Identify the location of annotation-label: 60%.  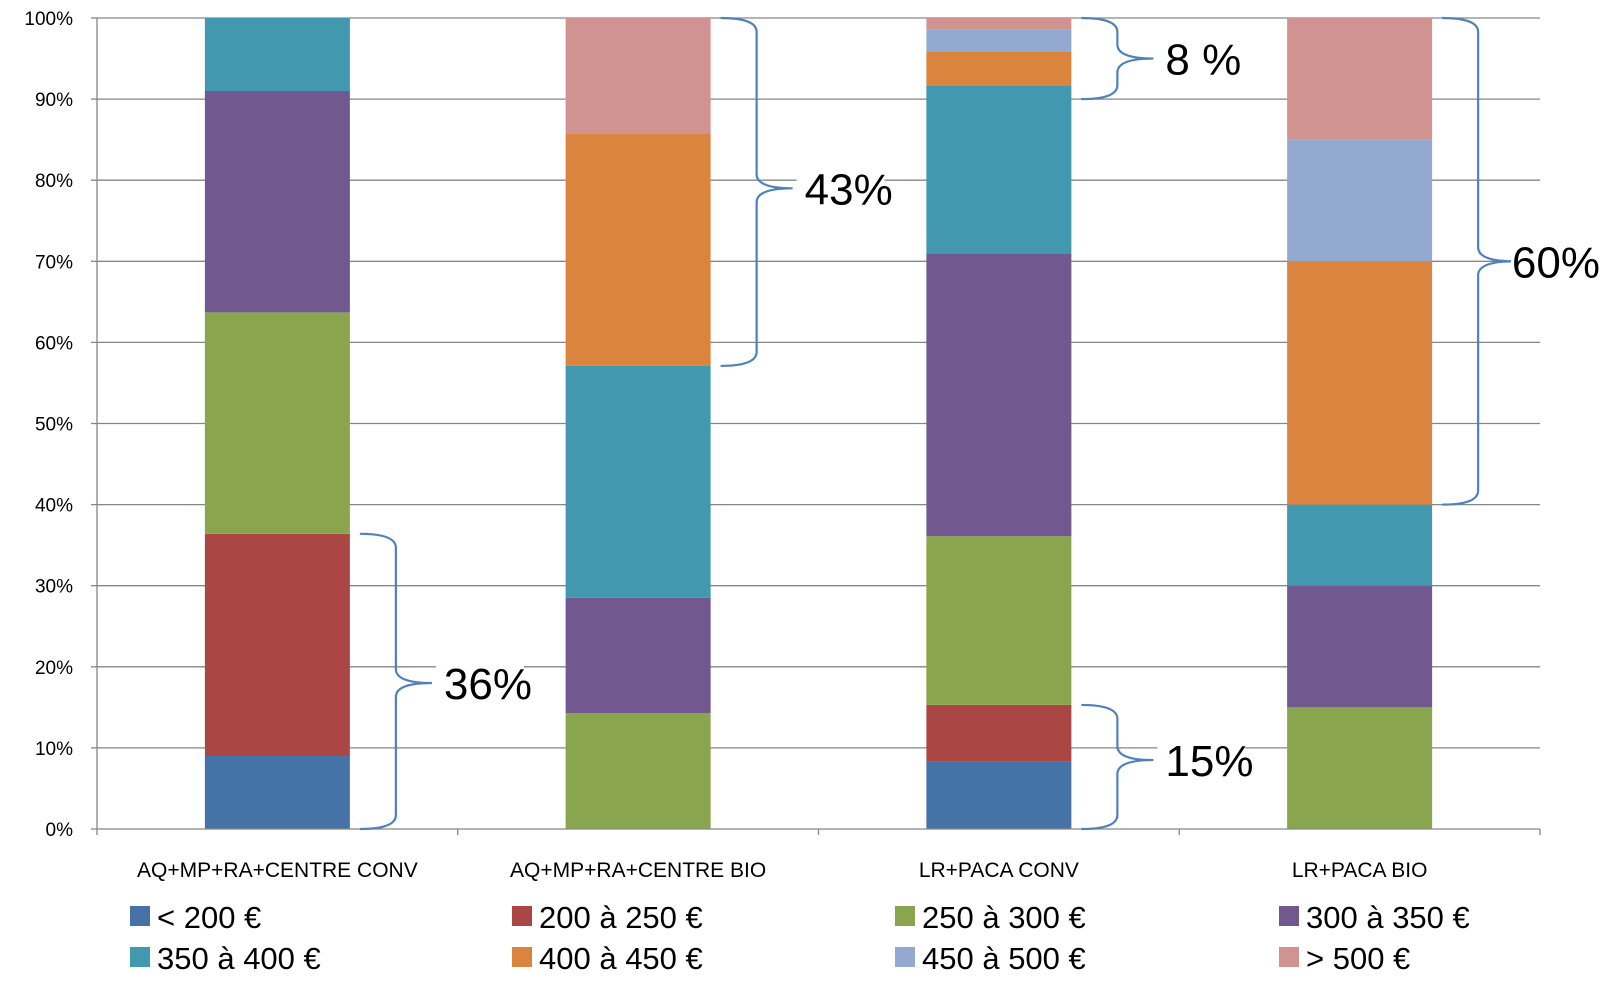
(1556, 262).